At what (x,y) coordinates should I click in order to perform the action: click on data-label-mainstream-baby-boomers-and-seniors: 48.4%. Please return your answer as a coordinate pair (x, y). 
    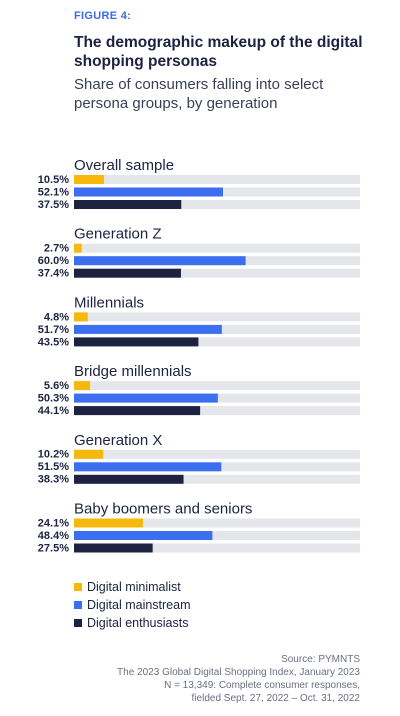
    Looking at the image, I should click on (53, 536).